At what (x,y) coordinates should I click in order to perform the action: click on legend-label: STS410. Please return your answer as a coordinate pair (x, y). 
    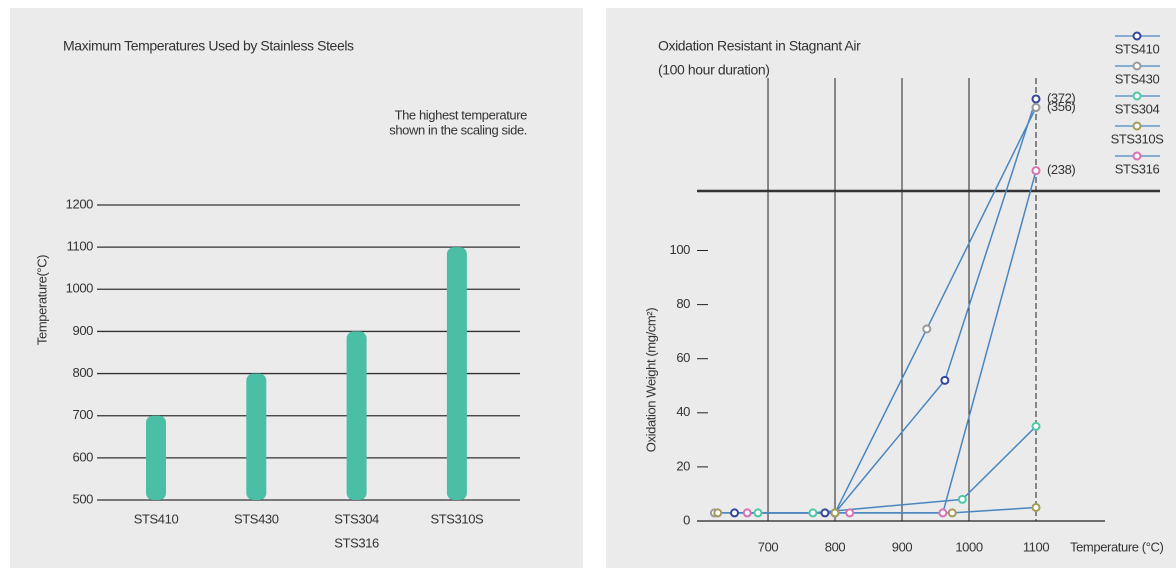
    Looking at the image, I should click on (1137, 48).